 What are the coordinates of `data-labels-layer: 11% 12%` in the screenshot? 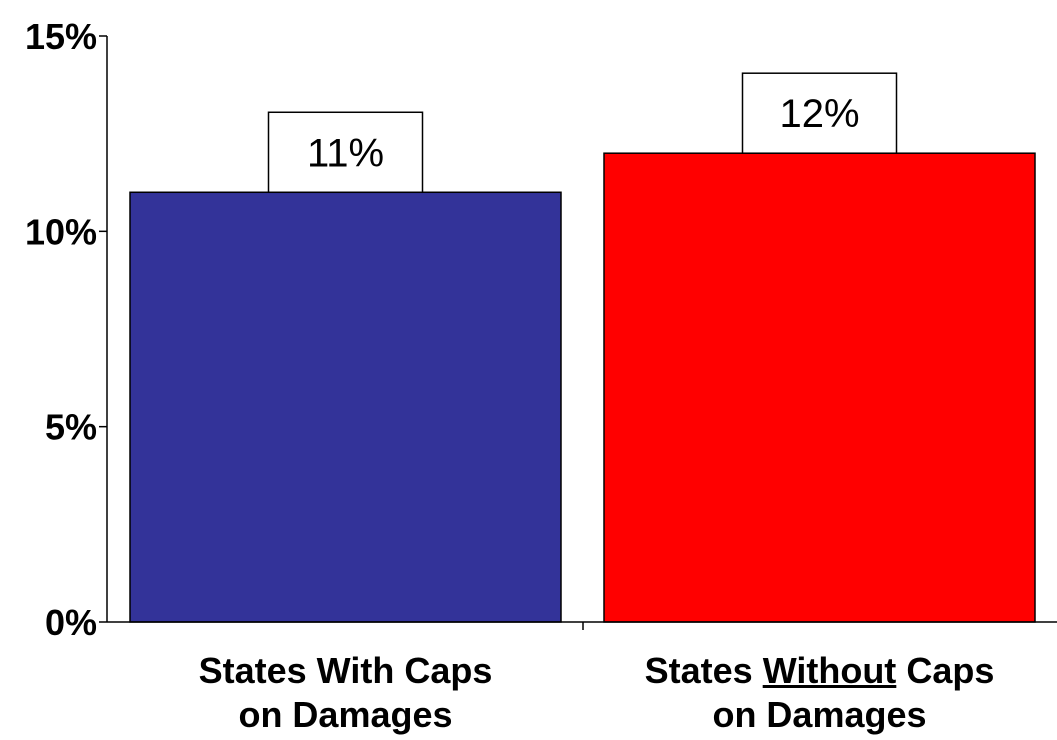 It's located at (582, 133).